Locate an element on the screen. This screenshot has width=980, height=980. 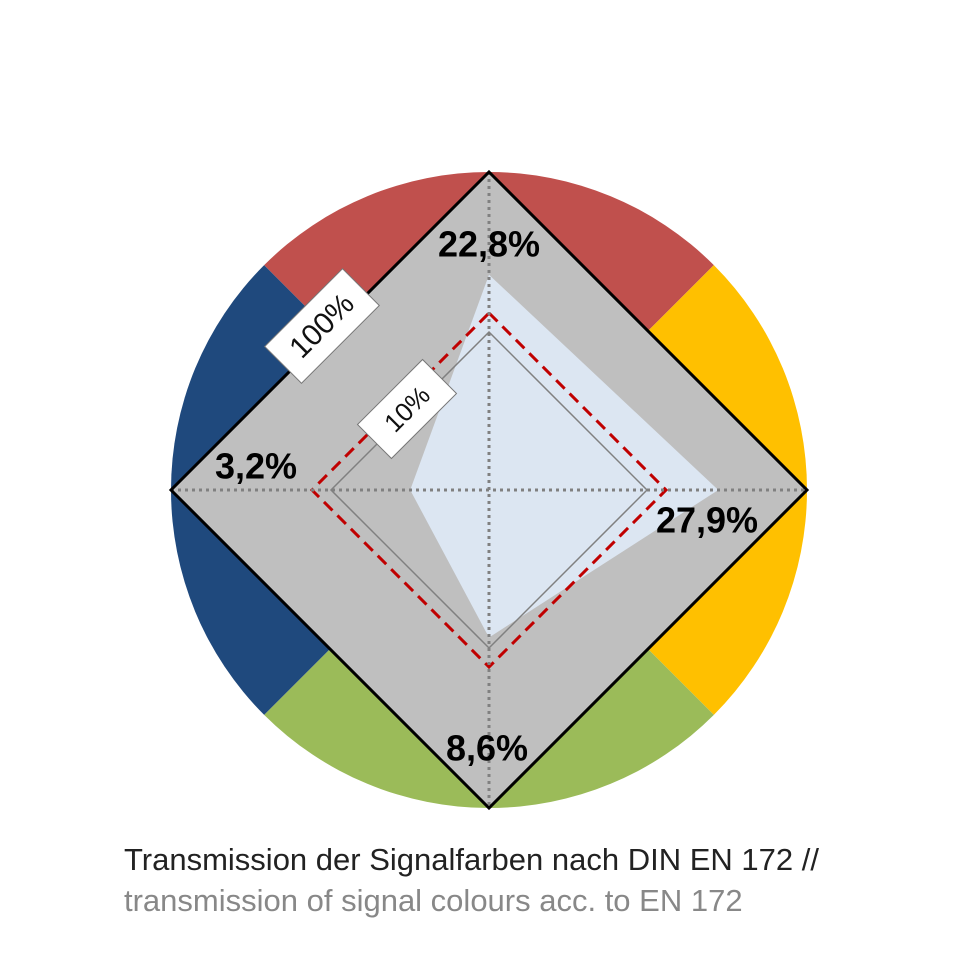
data-area is located at coordinates (564, 456).